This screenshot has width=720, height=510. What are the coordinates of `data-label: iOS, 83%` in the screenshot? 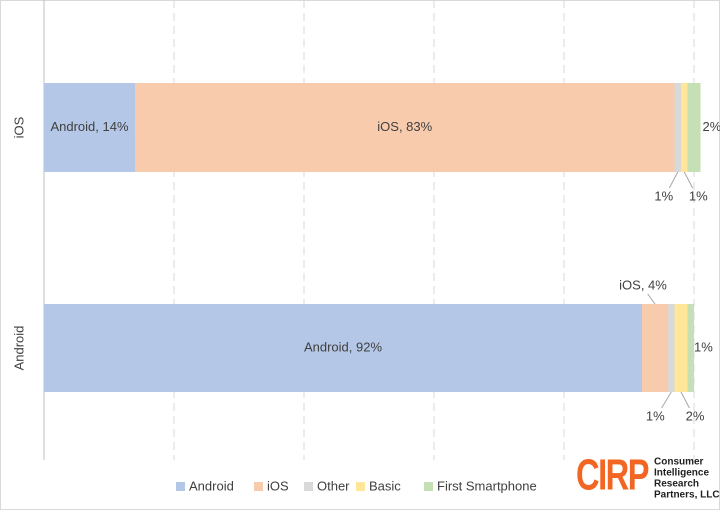 It's located at (404, 126).